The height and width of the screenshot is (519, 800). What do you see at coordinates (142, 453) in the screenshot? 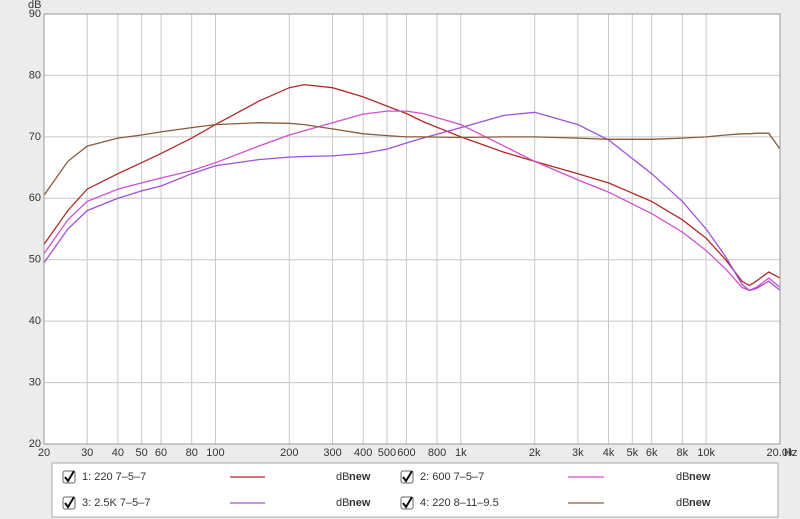
I see `x-tick-label: 50` at bounding box center [142, 453].